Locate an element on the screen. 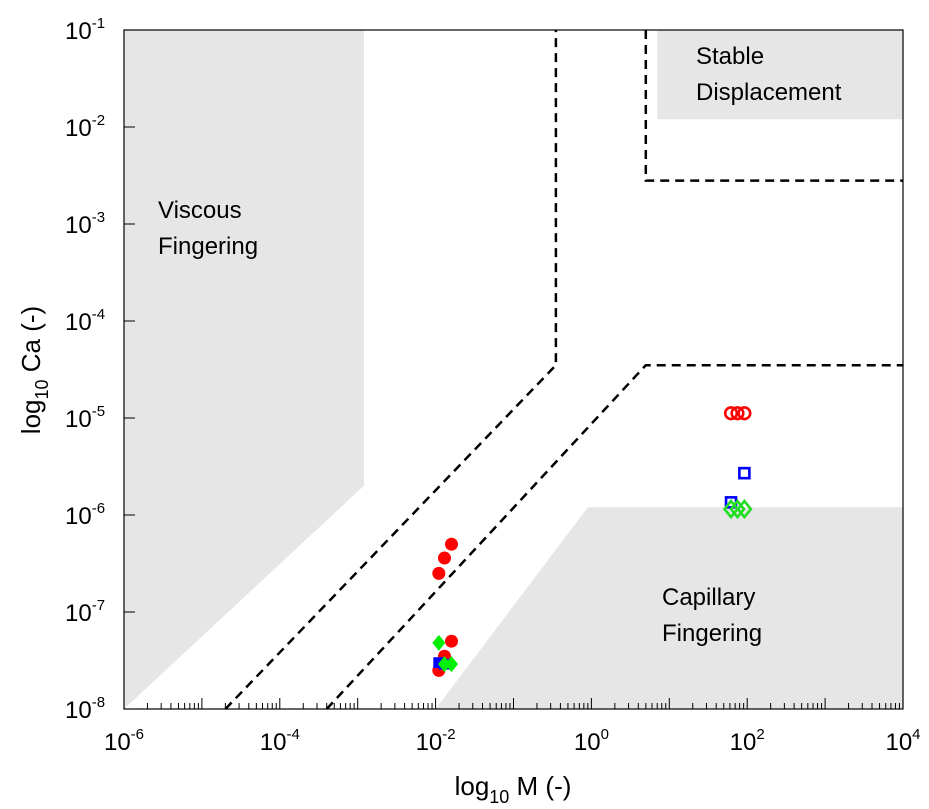 The width and height of the screenshot is (929, 809). region-label-viscous-line-2: Fingering is located at coordinates (208, 246).